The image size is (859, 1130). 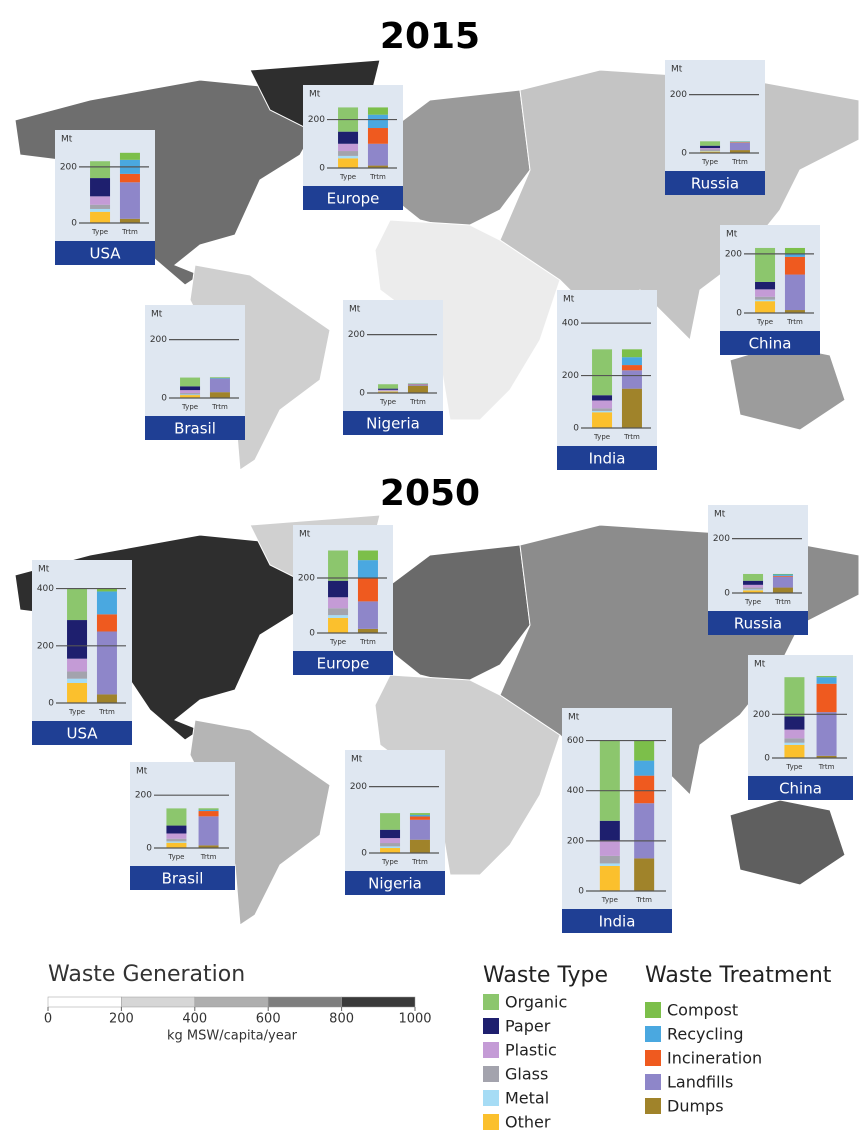 I want to click on region-inset: Europe Mt 0 200 Type Trtm, so click(x=353, y=147).